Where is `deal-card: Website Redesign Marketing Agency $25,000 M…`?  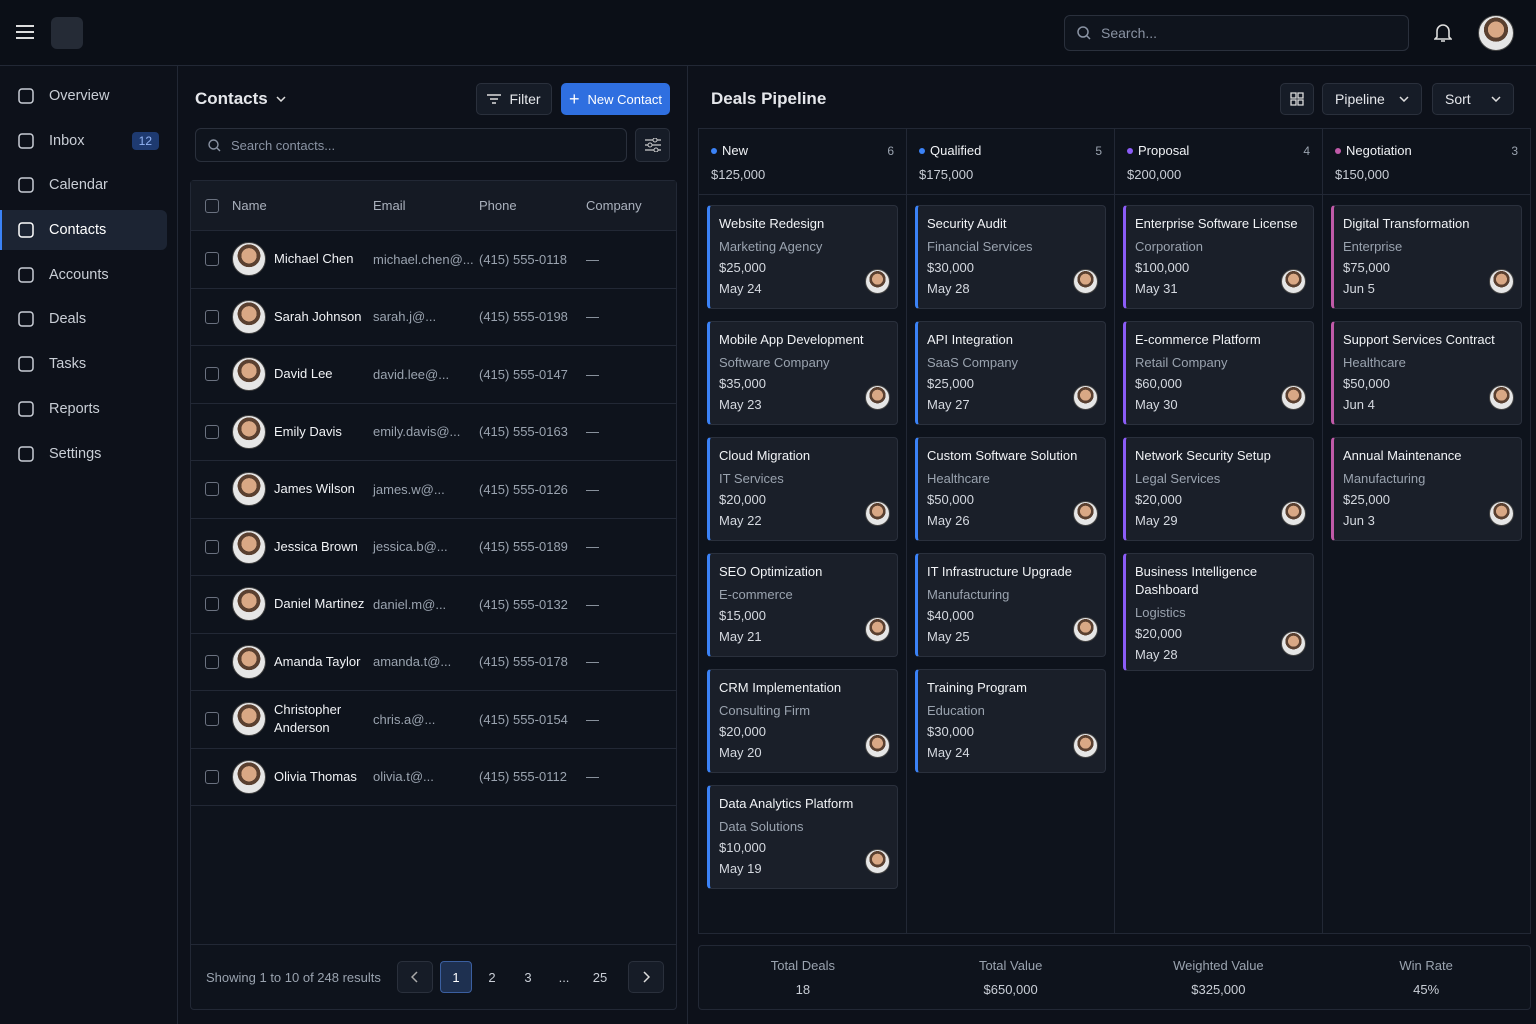 deal-card: Website Redesign Marketing Agency $25,000 M… is located at coordinates (802, 257).